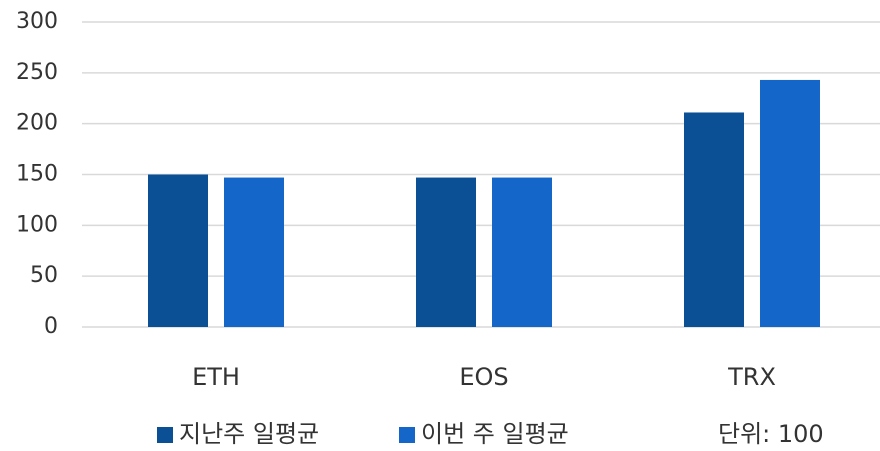  I want to click on y-tick-label: 300, so click(37, 21).